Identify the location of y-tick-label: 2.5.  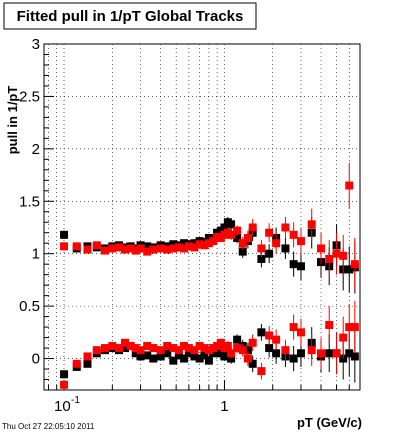
(29, 96).